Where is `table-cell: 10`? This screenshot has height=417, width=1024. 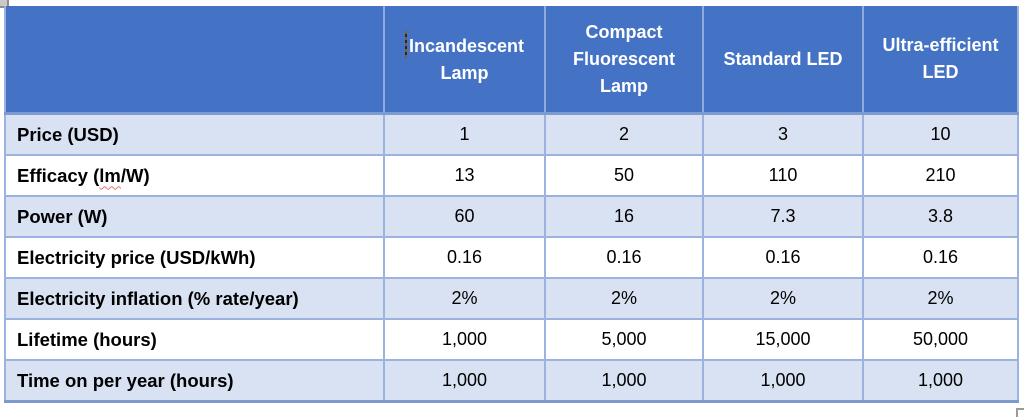 table-cell: 10 is located at coordinates (940, 134).